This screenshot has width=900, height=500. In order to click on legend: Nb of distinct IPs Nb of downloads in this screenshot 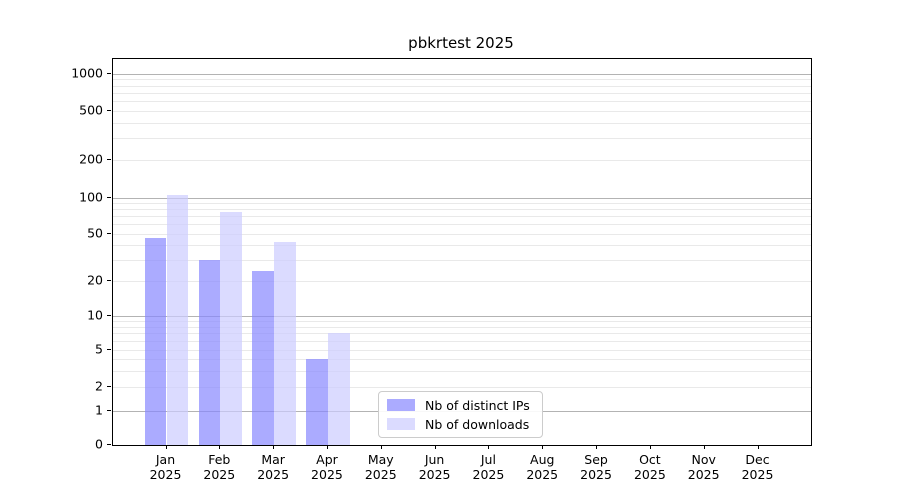, I will do `click(460, 414)`.